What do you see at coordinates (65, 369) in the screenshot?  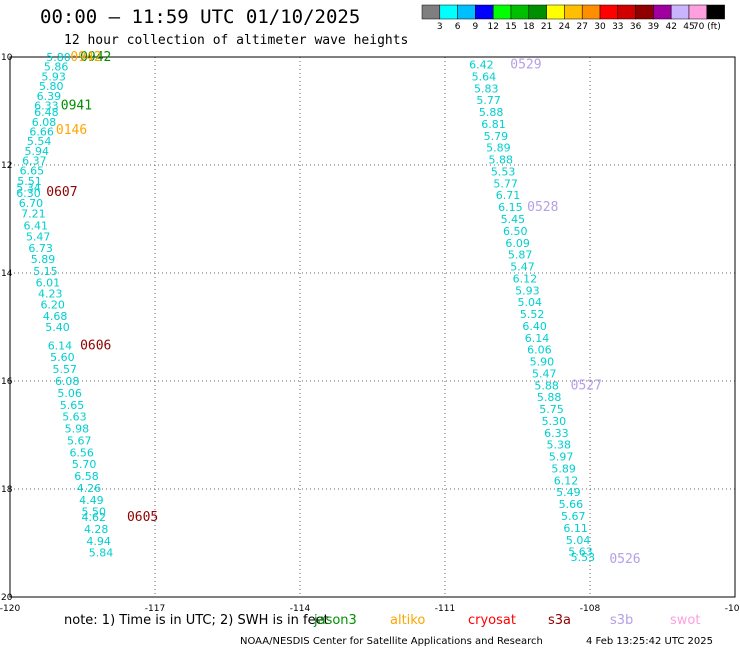 I see `wave-height-label: 5.57` at bounding box center [65, 369].